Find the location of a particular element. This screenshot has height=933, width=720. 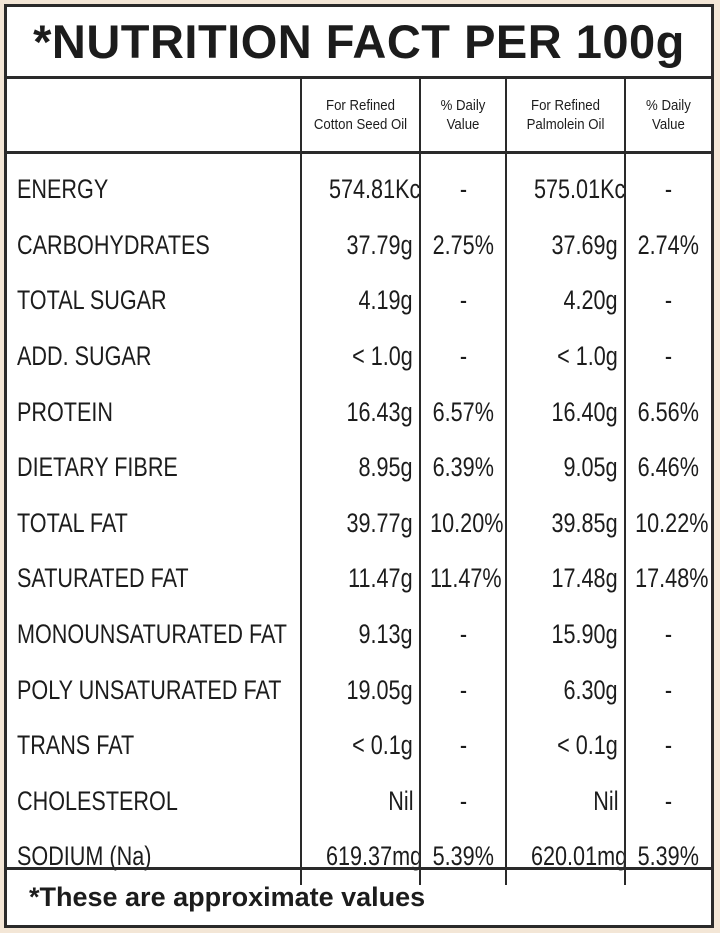

header-blank is located at coordinates (154, 116).